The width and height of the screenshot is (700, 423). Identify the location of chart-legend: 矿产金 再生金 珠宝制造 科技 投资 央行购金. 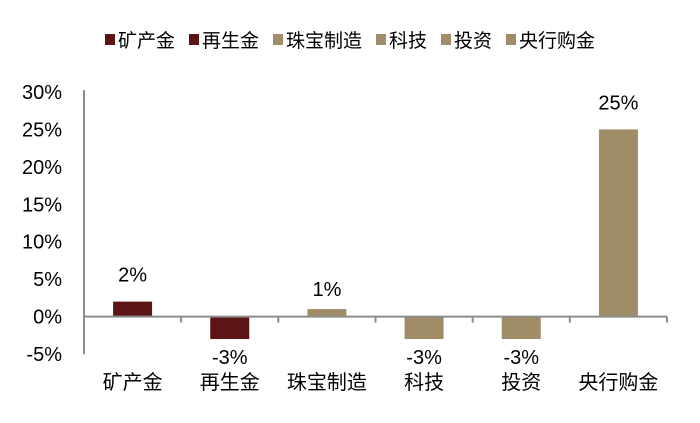
(350, 39).